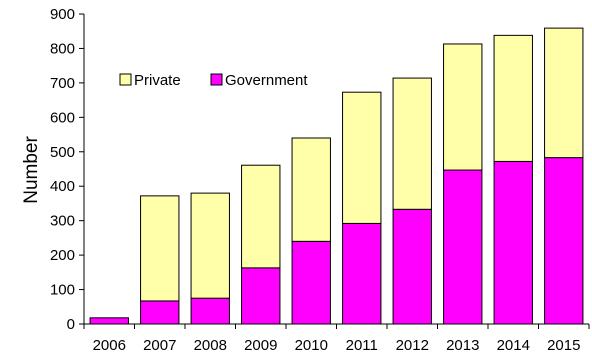 This screenshot has width=592, height=360. I want to click on bar-government-2014, so click(513, 242).